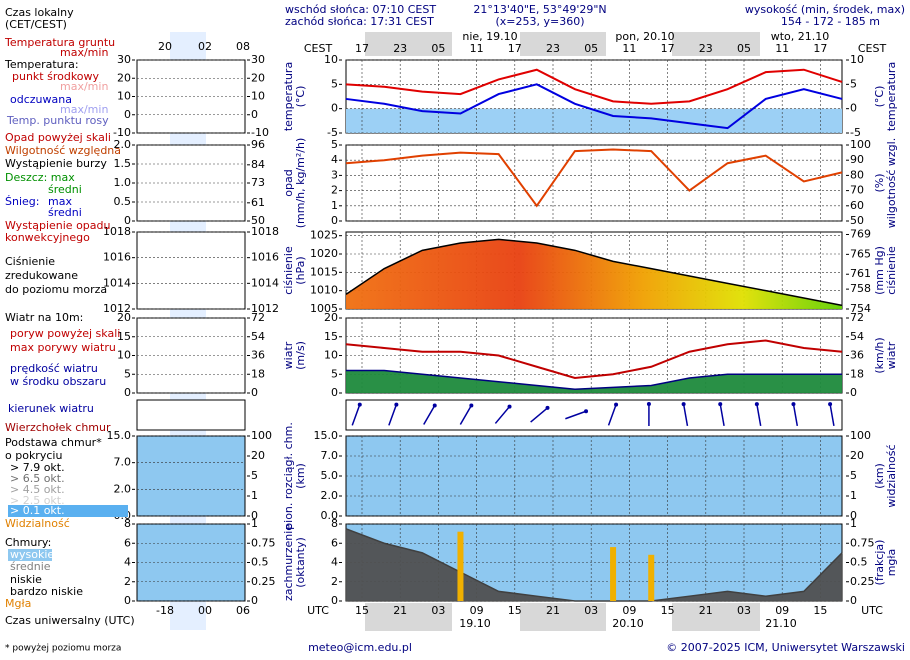  Describe the element at coordinates (288, 96) in the screenshot. I see `axis-title: temperatura` at that location.